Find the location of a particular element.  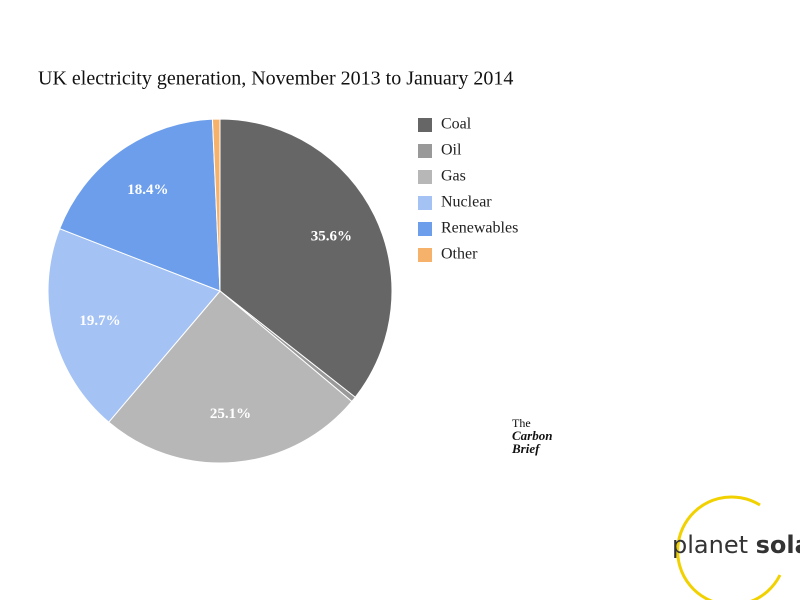

logo-text: Carbon is located at coordinates (532, 435).